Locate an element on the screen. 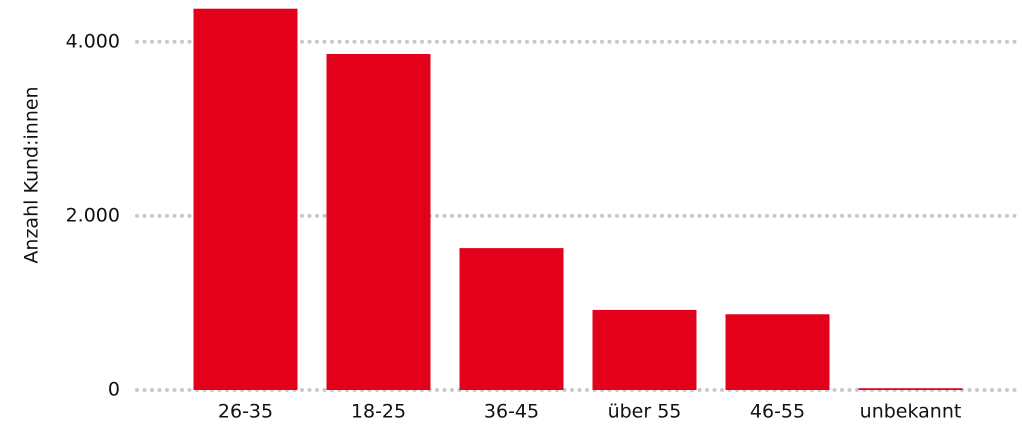 The height and width of the screenshot is (427, 1022). x-tick-label: über 55 is located at coordinates (645, 412).